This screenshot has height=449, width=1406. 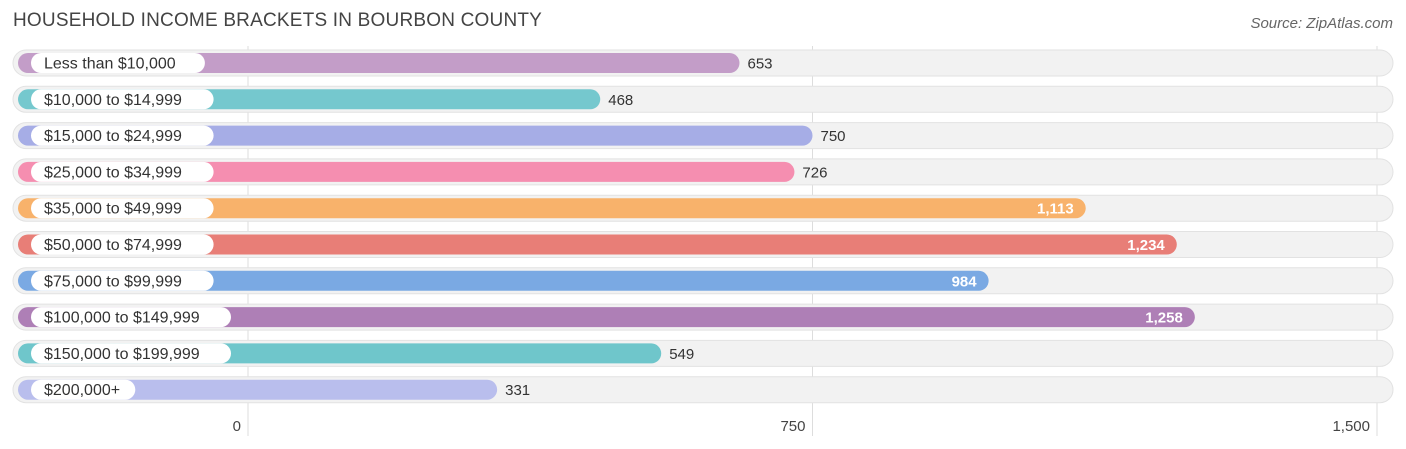 What do you see at coordinates (1146, 245) in the screenshot?
I see `value-label: 1,234` at bounding box center [1146, 245].